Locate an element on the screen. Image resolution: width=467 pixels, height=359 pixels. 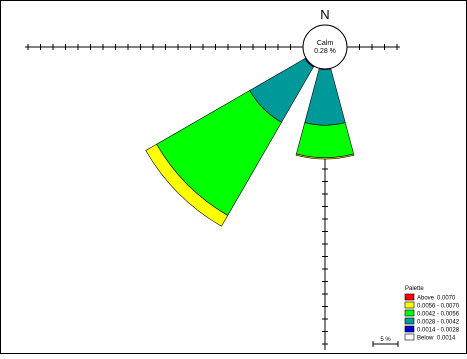
calm-circle is located at coordinates (325, 47).